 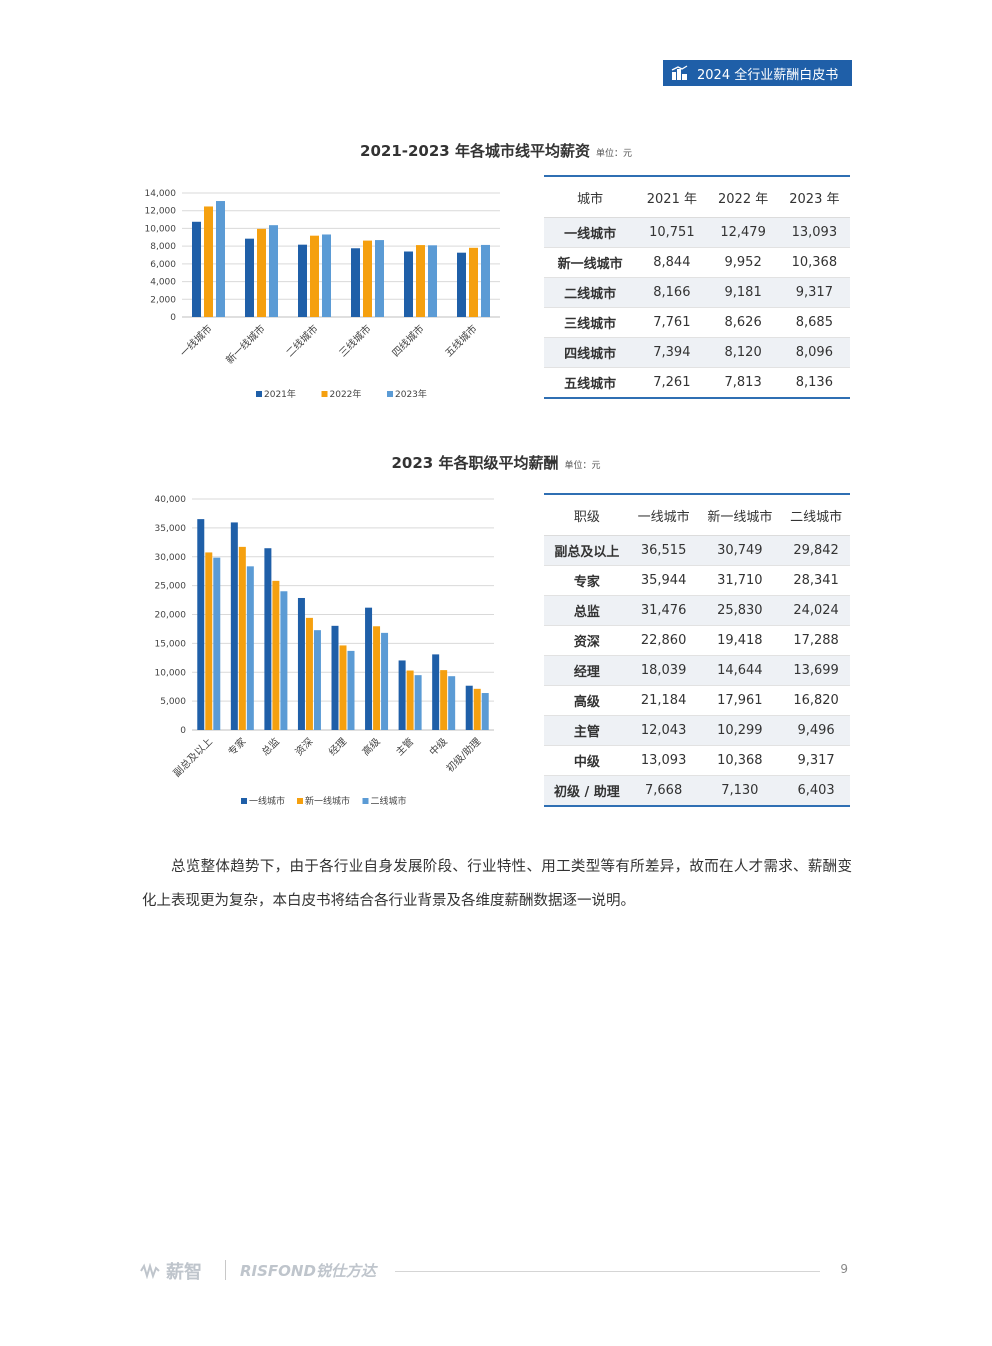 I want to click on city-table-row: 新一线城市 8,844 9,952 10,368, so click(x=697, y=262).